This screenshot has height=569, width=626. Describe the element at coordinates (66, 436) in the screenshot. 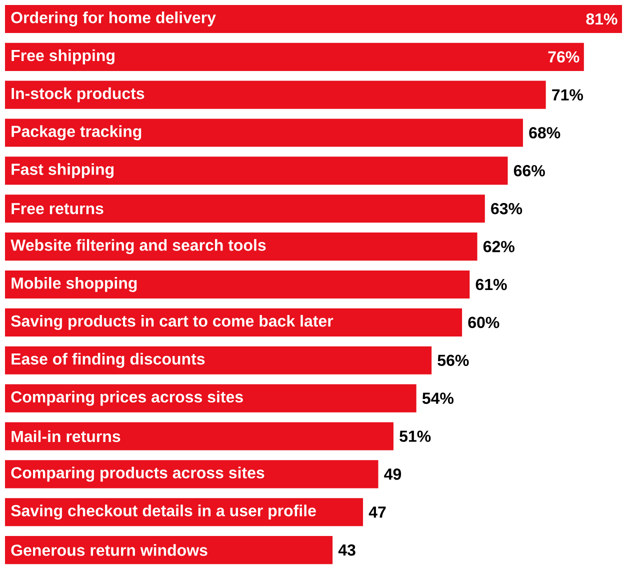

I see `y-tick-label: Mail-in returns` at that location.